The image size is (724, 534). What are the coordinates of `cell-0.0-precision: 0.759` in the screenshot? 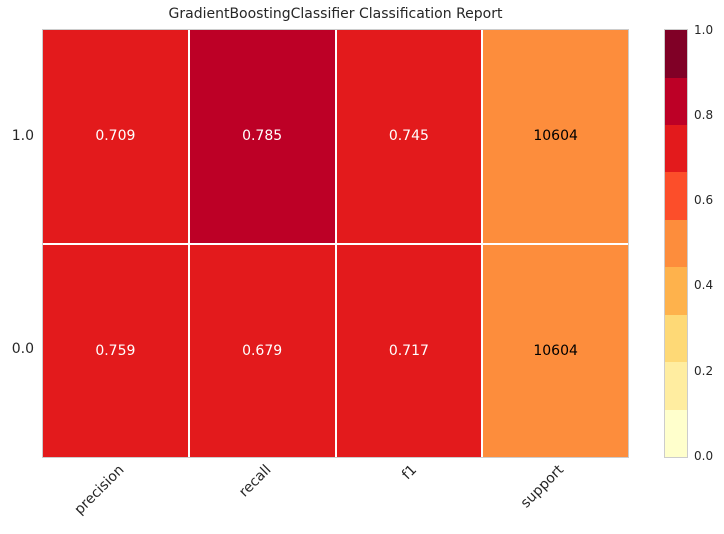 It's located at (115, 350).